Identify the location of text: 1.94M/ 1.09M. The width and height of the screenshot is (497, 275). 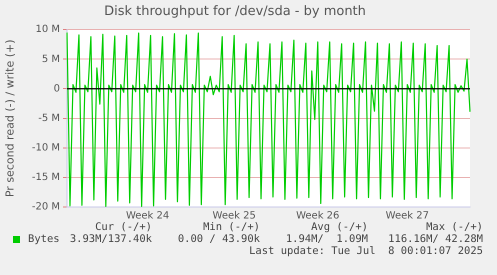
(327, 239).